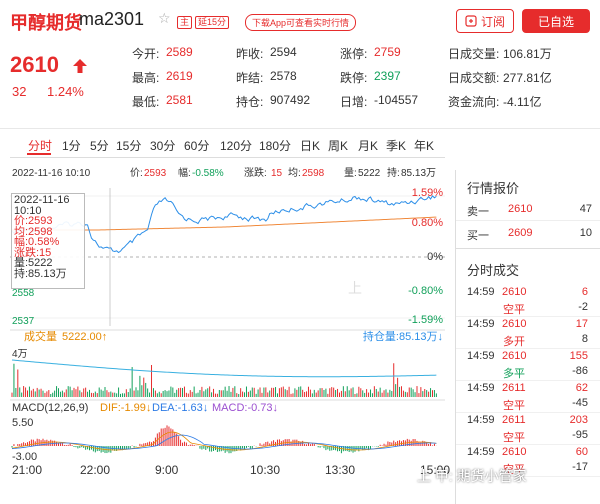 The height and width of the screenshot is (504, 600). I want to click on macd-y-max: 5.50, so click(22, 423).